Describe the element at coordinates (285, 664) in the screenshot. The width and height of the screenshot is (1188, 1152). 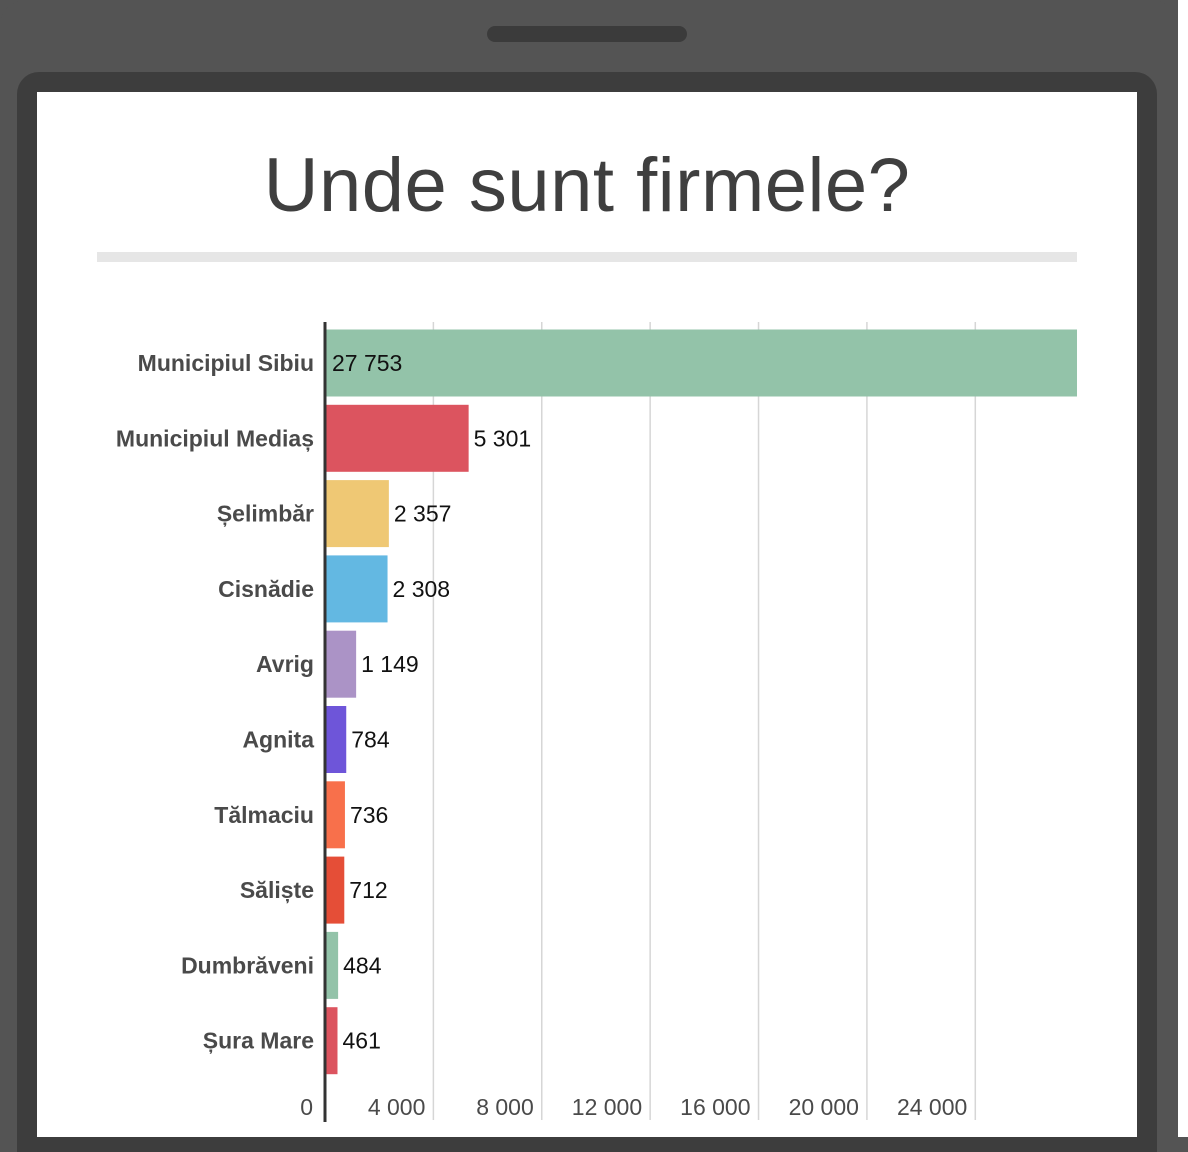
I see `category-label: Avrig` at that location.